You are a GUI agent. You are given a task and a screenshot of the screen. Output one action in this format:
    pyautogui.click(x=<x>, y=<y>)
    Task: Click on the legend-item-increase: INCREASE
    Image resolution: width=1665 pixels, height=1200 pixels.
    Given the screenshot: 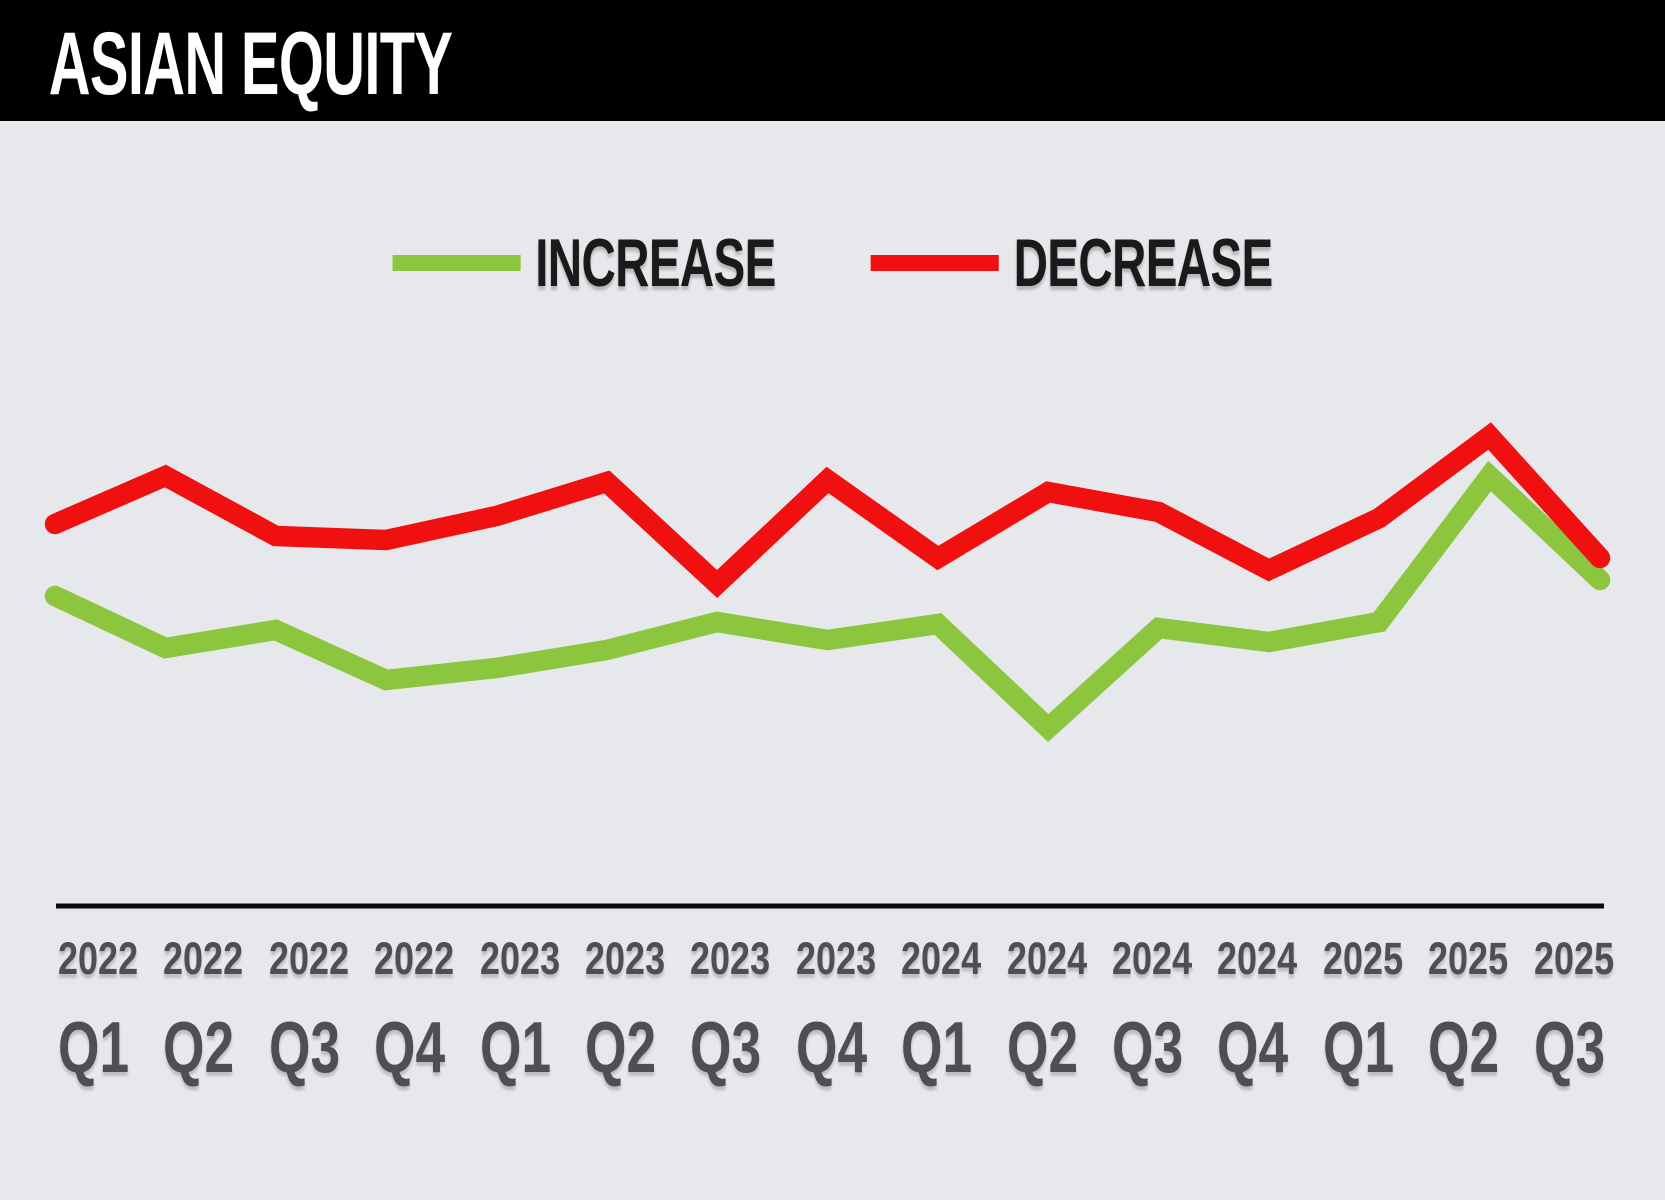 What is the action you would take?
    pyautogui.click(x=584, y=263)
    